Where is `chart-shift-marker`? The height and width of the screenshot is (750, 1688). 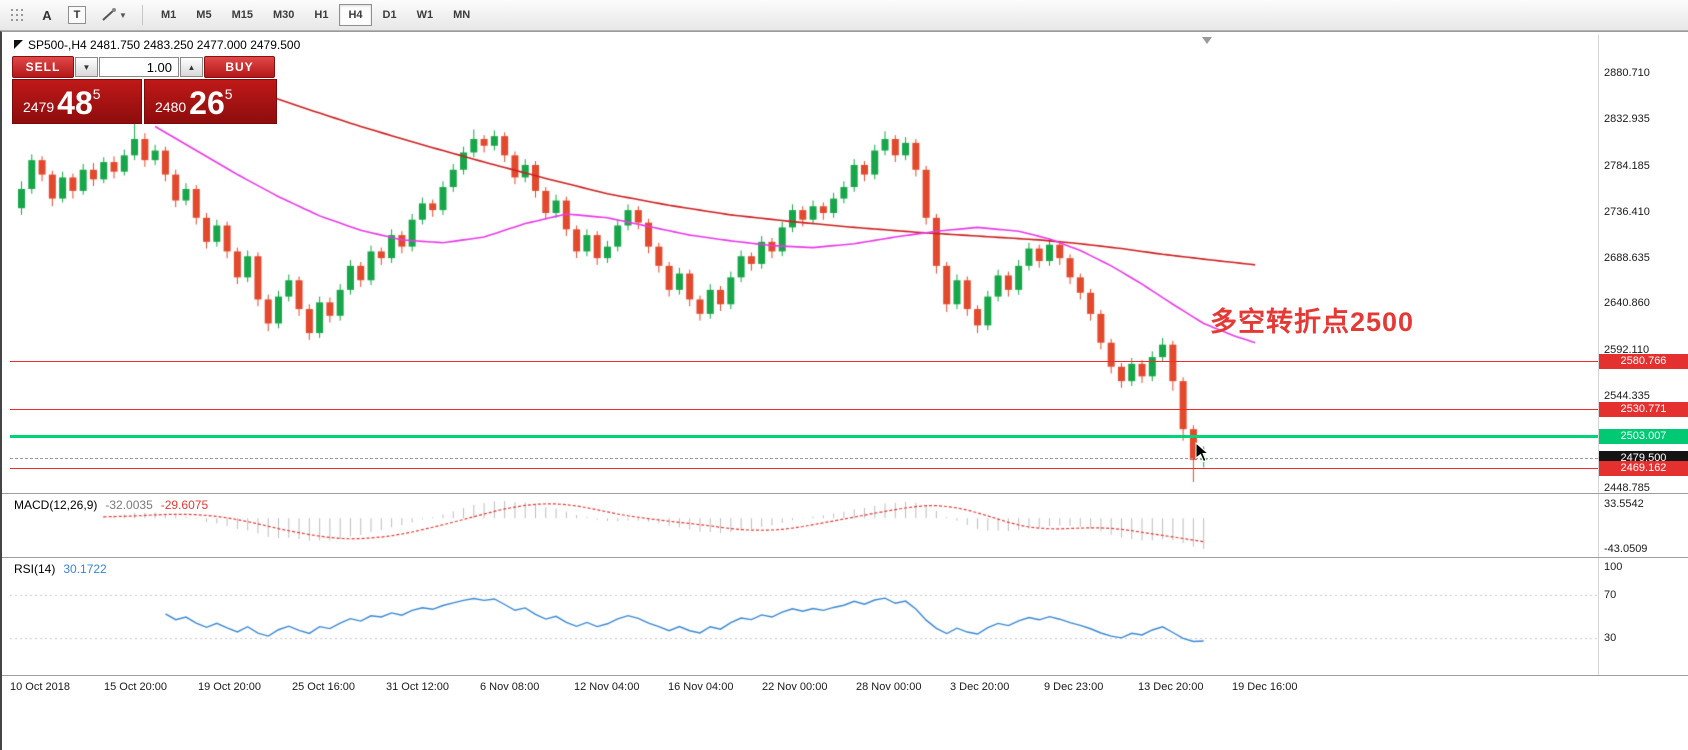
chart-shift-marker is located at coordinates (1207, 40).